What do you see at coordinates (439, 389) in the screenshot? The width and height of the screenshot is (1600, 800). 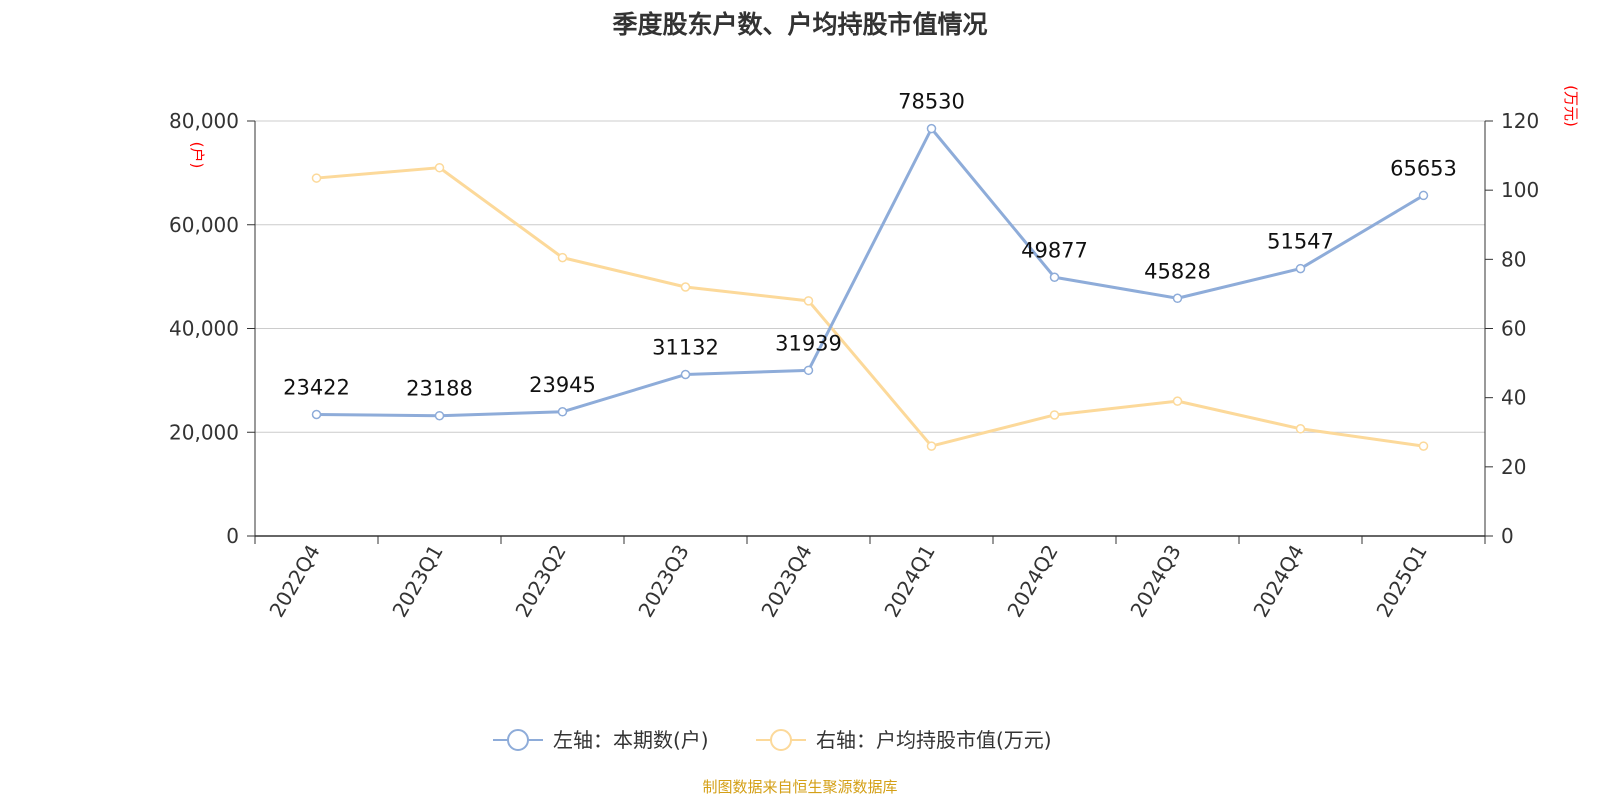 I see `data-label: 23188` at bounding box center [439, 389].